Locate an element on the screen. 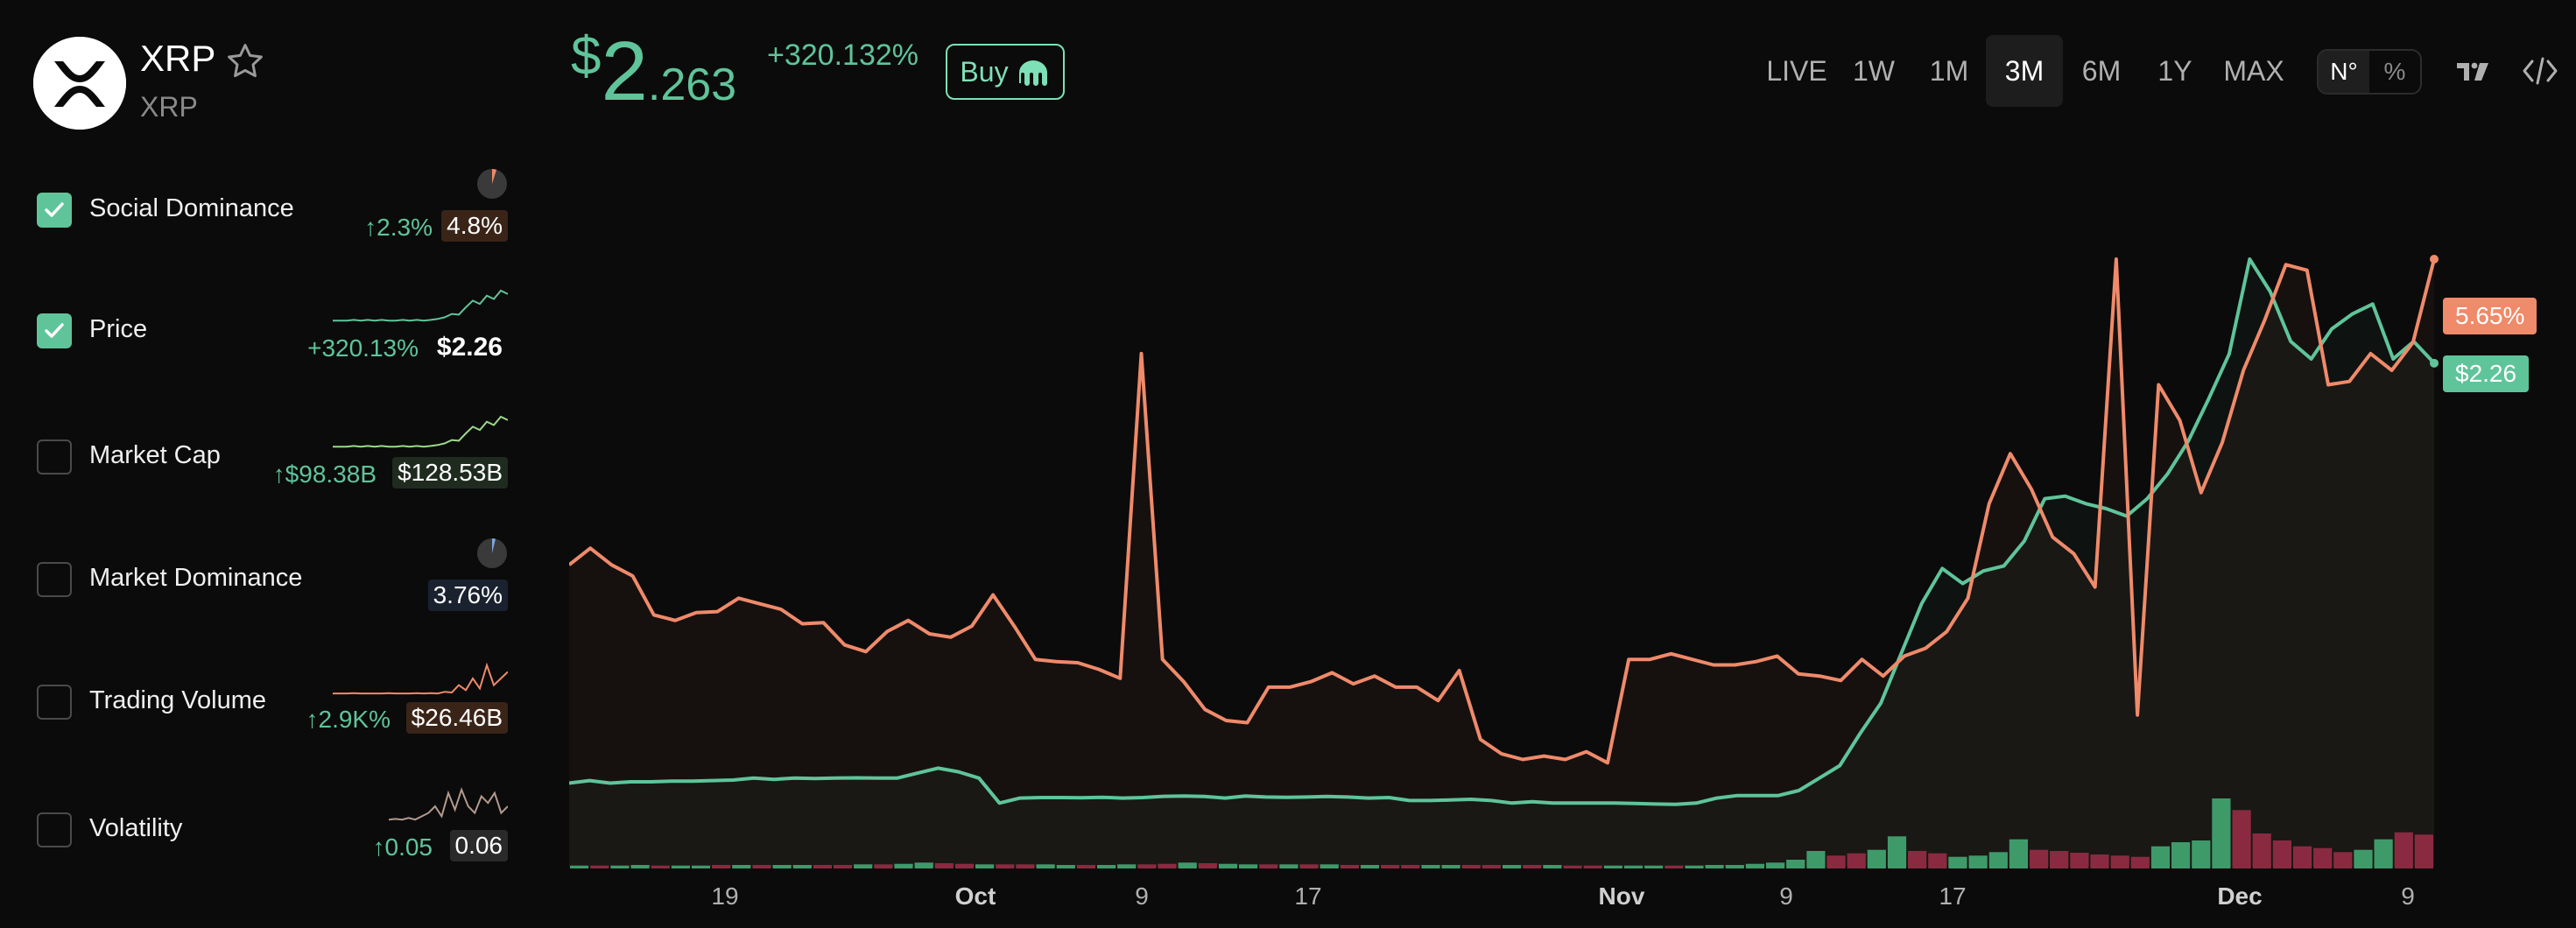 The height and width of the screenshot is (928, 2576). metric-change: ↑0.05 is located at coordinates (402, 847).